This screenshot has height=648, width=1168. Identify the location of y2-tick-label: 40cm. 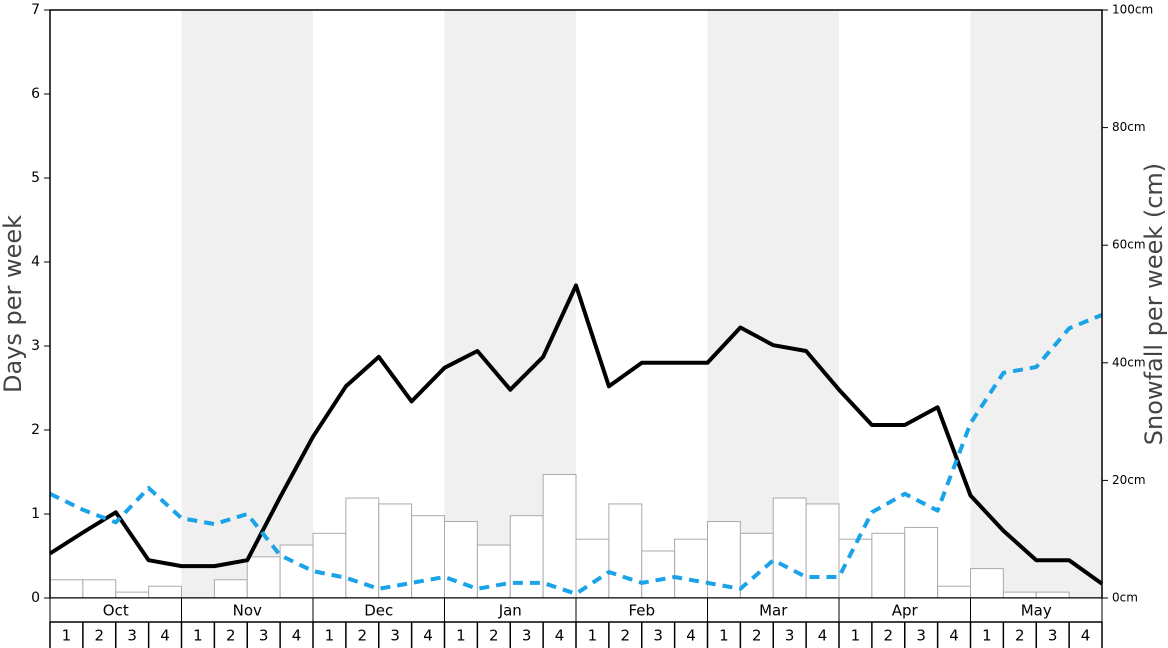
(1129, 362).